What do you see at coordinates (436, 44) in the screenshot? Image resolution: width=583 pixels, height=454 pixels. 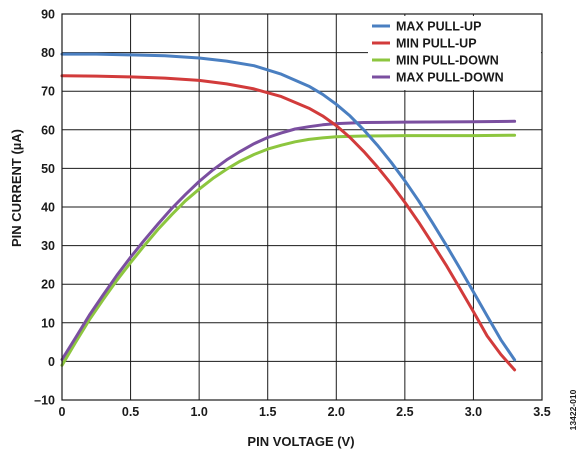 I see `legend-label-min-pull-up: MIN PULL-UP` at bounding box center [436, 44].